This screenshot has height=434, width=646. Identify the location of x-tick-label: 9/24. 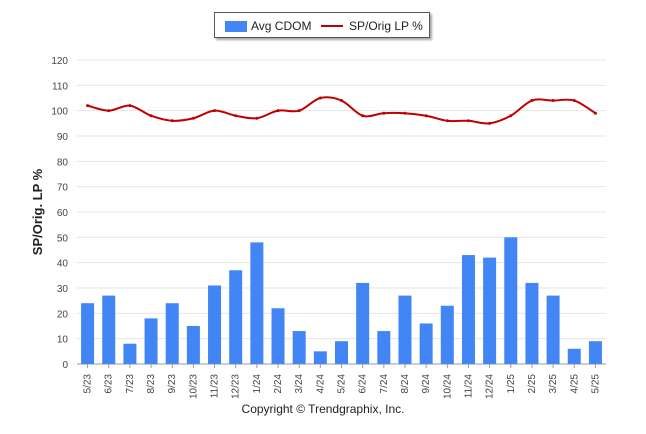
(426, 384).